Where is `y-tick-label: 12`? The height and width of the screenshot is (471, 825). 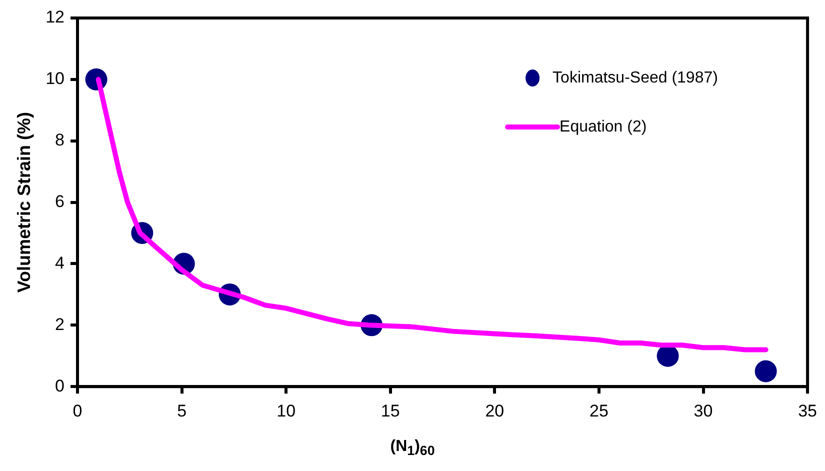
y-tick-label: 12 is located at coordinates (55, 17).